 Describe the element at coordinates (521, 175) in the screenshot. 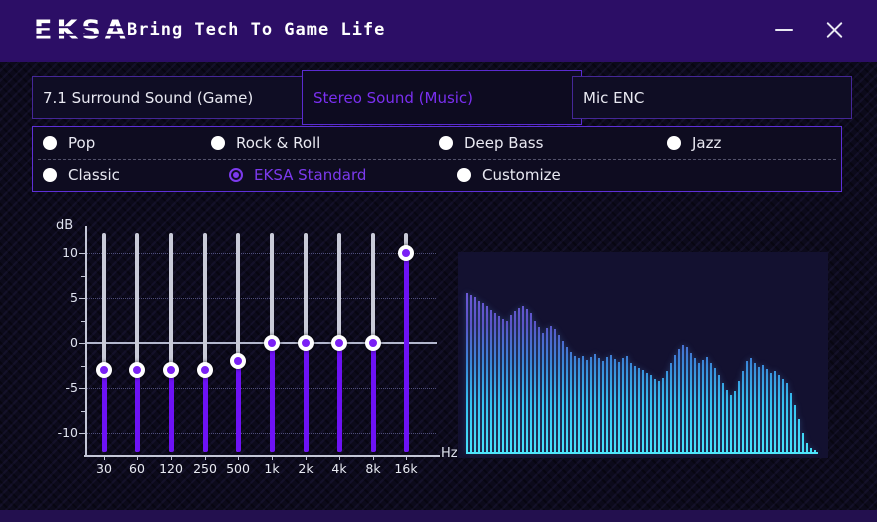

I see `radio-label: Customize` at that location.